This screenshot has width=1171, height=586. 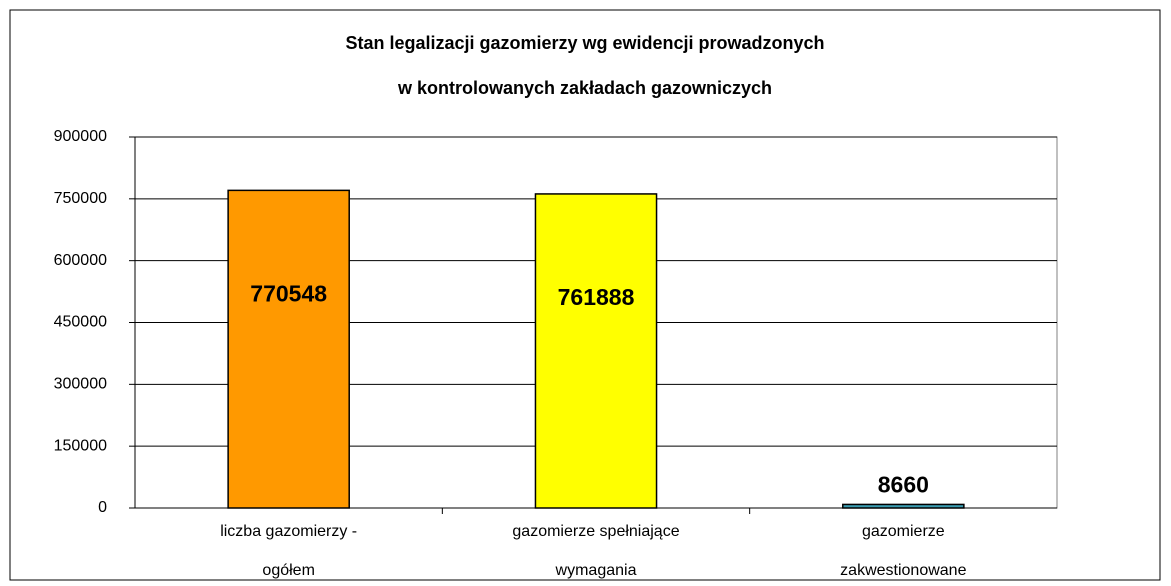 What do you see at coordinates (584, 88) in the screenshot?
I see `chart-title: w kontrolowanych zakładach gazowniczych` at bounding box center [584, 88].